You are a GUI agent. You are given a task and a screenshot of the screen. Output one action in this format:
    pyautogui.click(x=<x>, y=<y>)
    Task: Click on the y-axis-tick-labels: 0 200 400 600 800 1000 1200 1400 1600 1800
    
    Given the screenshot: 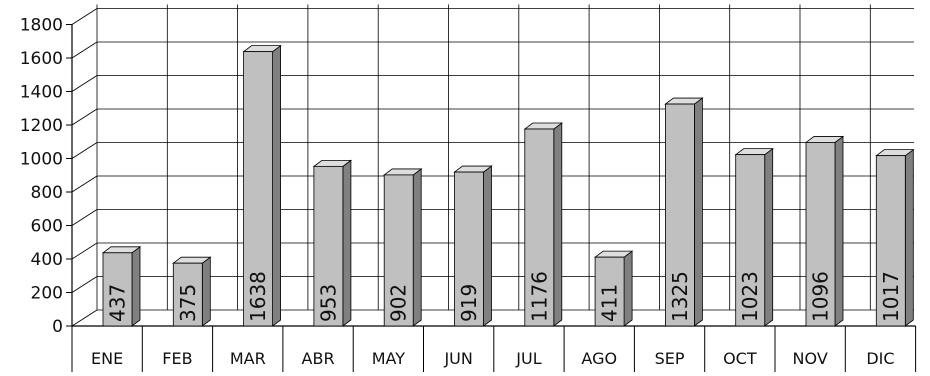 What is the action you would take?
    pyautogui.click(x=41, y=177)
    